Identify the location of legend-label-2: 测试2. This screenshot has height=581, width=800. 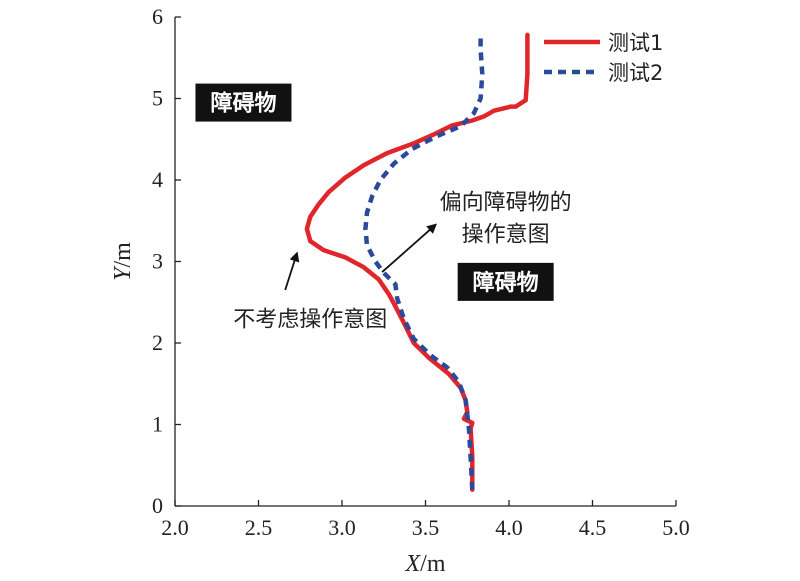
(635, 73).